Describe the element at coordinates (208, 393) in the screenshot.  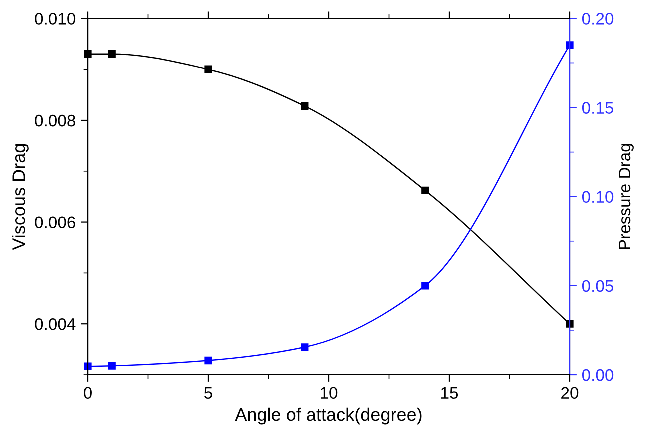
I see `x-tick-label: 5` at that location.